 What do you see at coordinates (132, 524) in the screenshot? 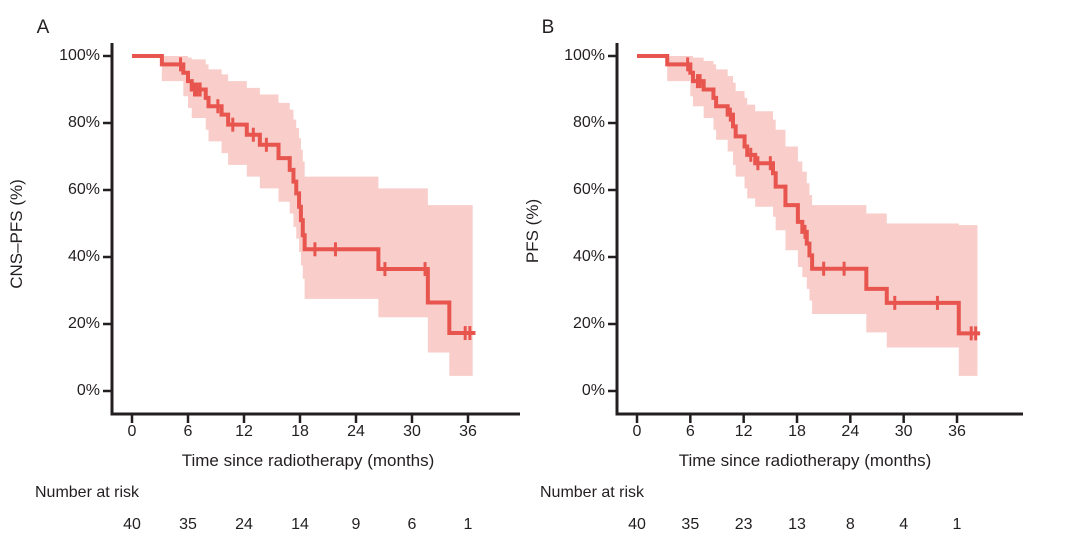
I see `risk-count-a: 40` at bounding box center [132, 524].